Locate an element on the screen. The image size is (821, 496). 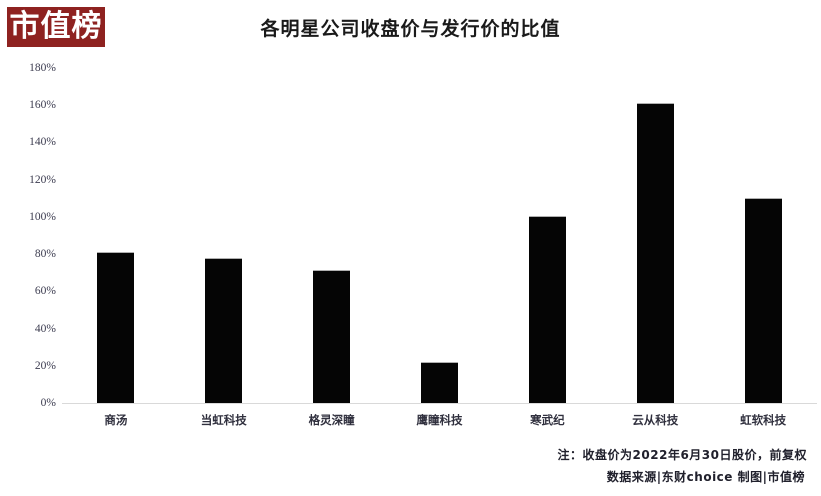
x-axis-tick: 虹软科技 is located at coordinates (763, 420).